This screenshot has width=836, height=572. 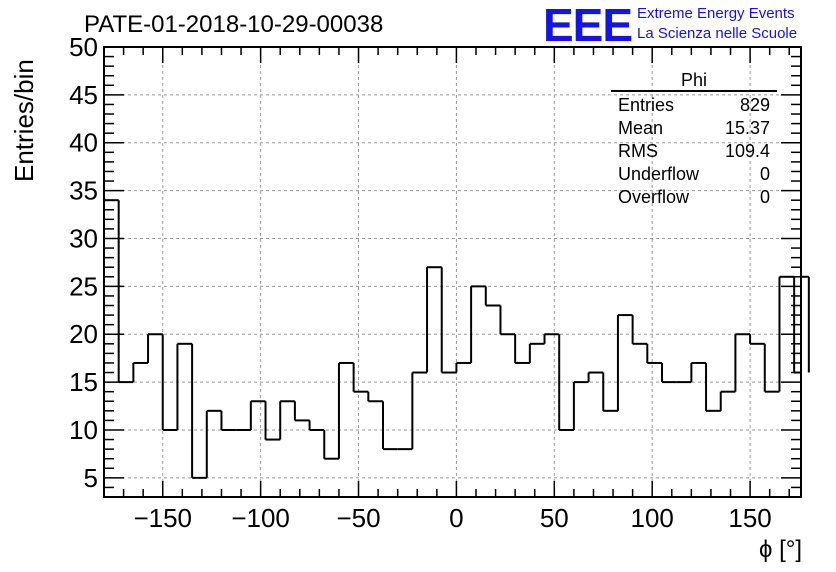 I want to click on x-tick-label: 50, so click(x=554, y=518).